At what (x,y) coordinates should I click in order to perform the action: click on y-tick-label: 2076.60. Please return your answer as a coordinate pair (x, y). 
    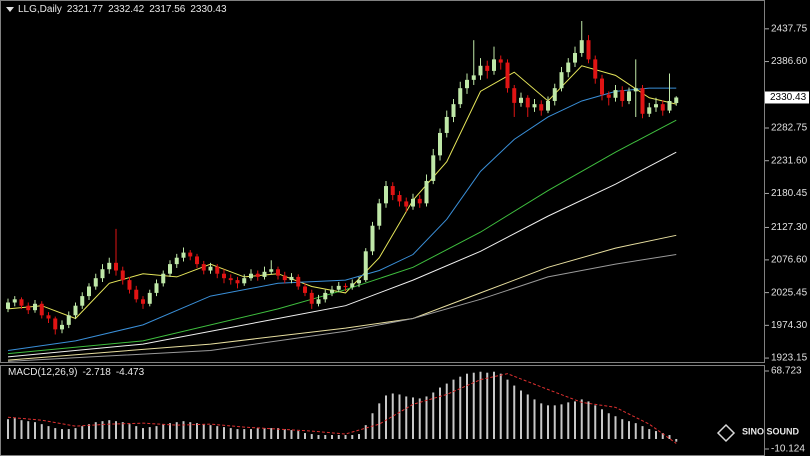
    Looking at the image, I should click on (789, 260).